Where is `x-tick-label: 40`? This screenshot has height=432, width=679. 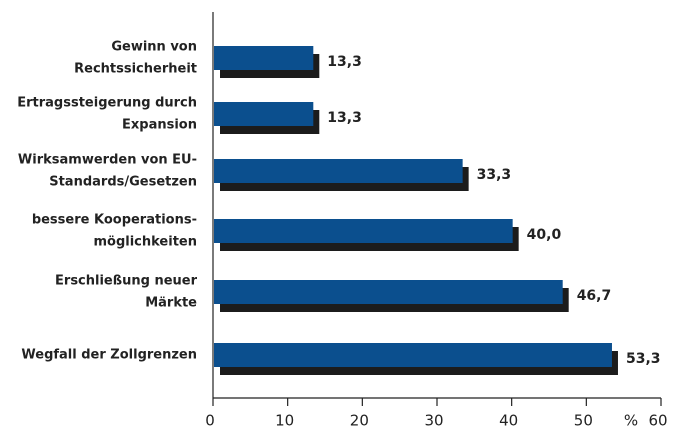
x-tick-label: 40 is located at coordinates (508, 421).